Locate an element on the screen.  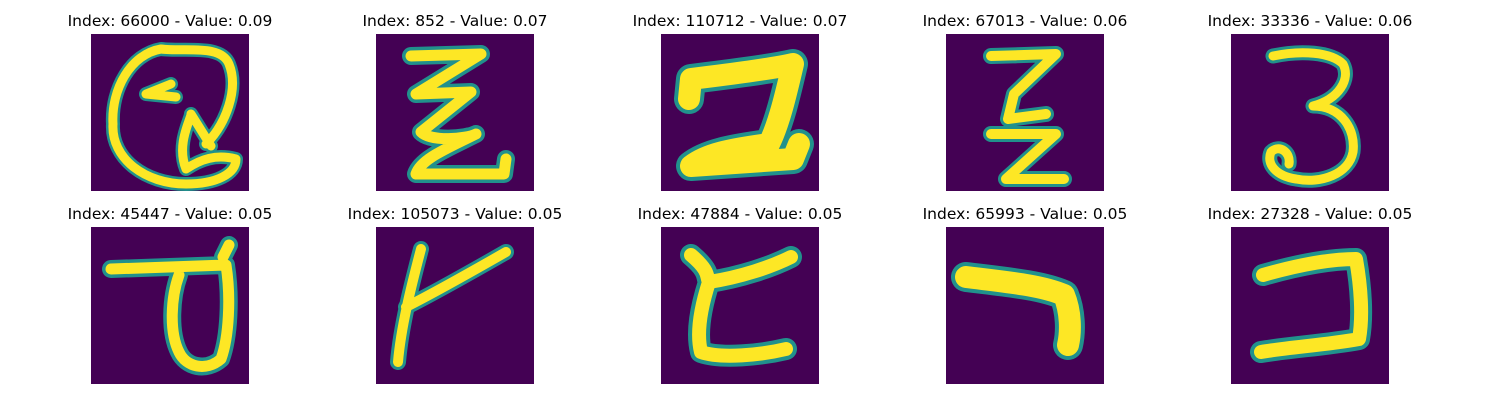
handwritten-c-icon is located at coordinates (740, 305).